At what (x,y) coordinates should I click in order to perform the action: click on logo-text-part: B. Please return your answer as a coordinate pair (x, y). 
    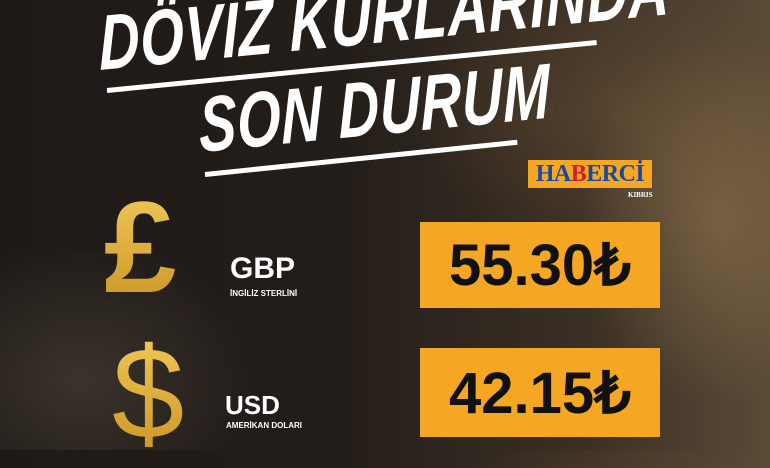
    Looking at the image, I should click on (578, 173).